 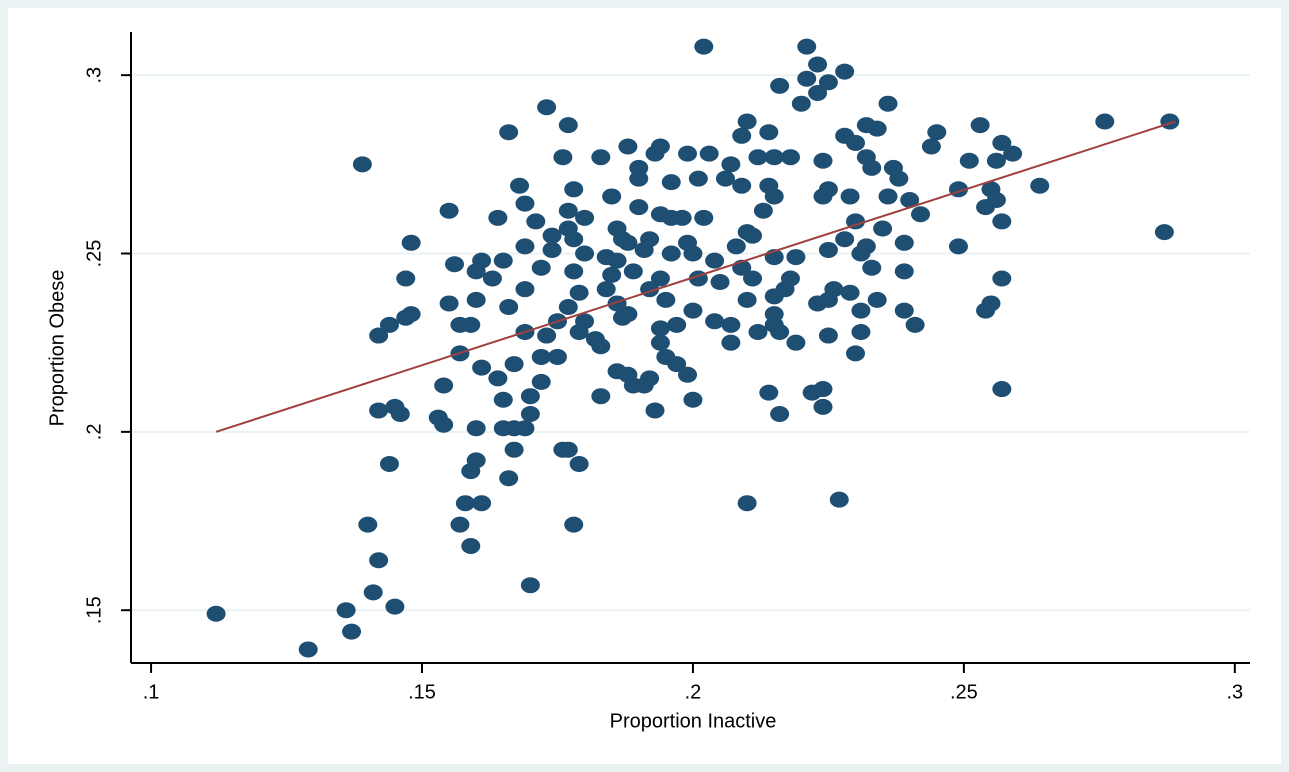 What do you see at coordinates (964, 692) in the screenshot?
I see `x-tick-label: .25` at bounding box center [964, 692].